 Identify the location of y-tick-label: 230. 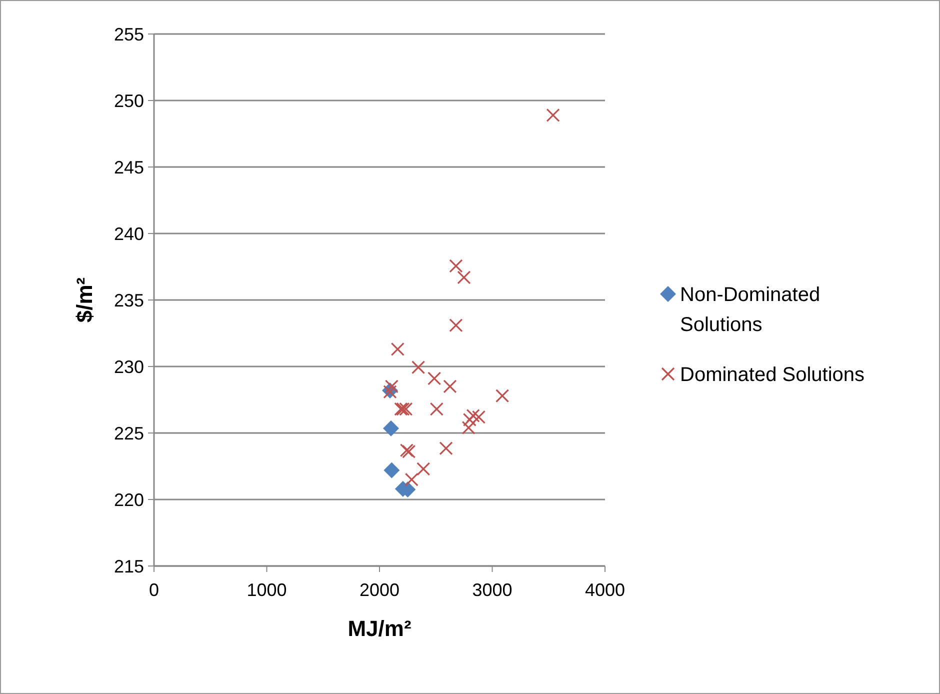
(129, 366).